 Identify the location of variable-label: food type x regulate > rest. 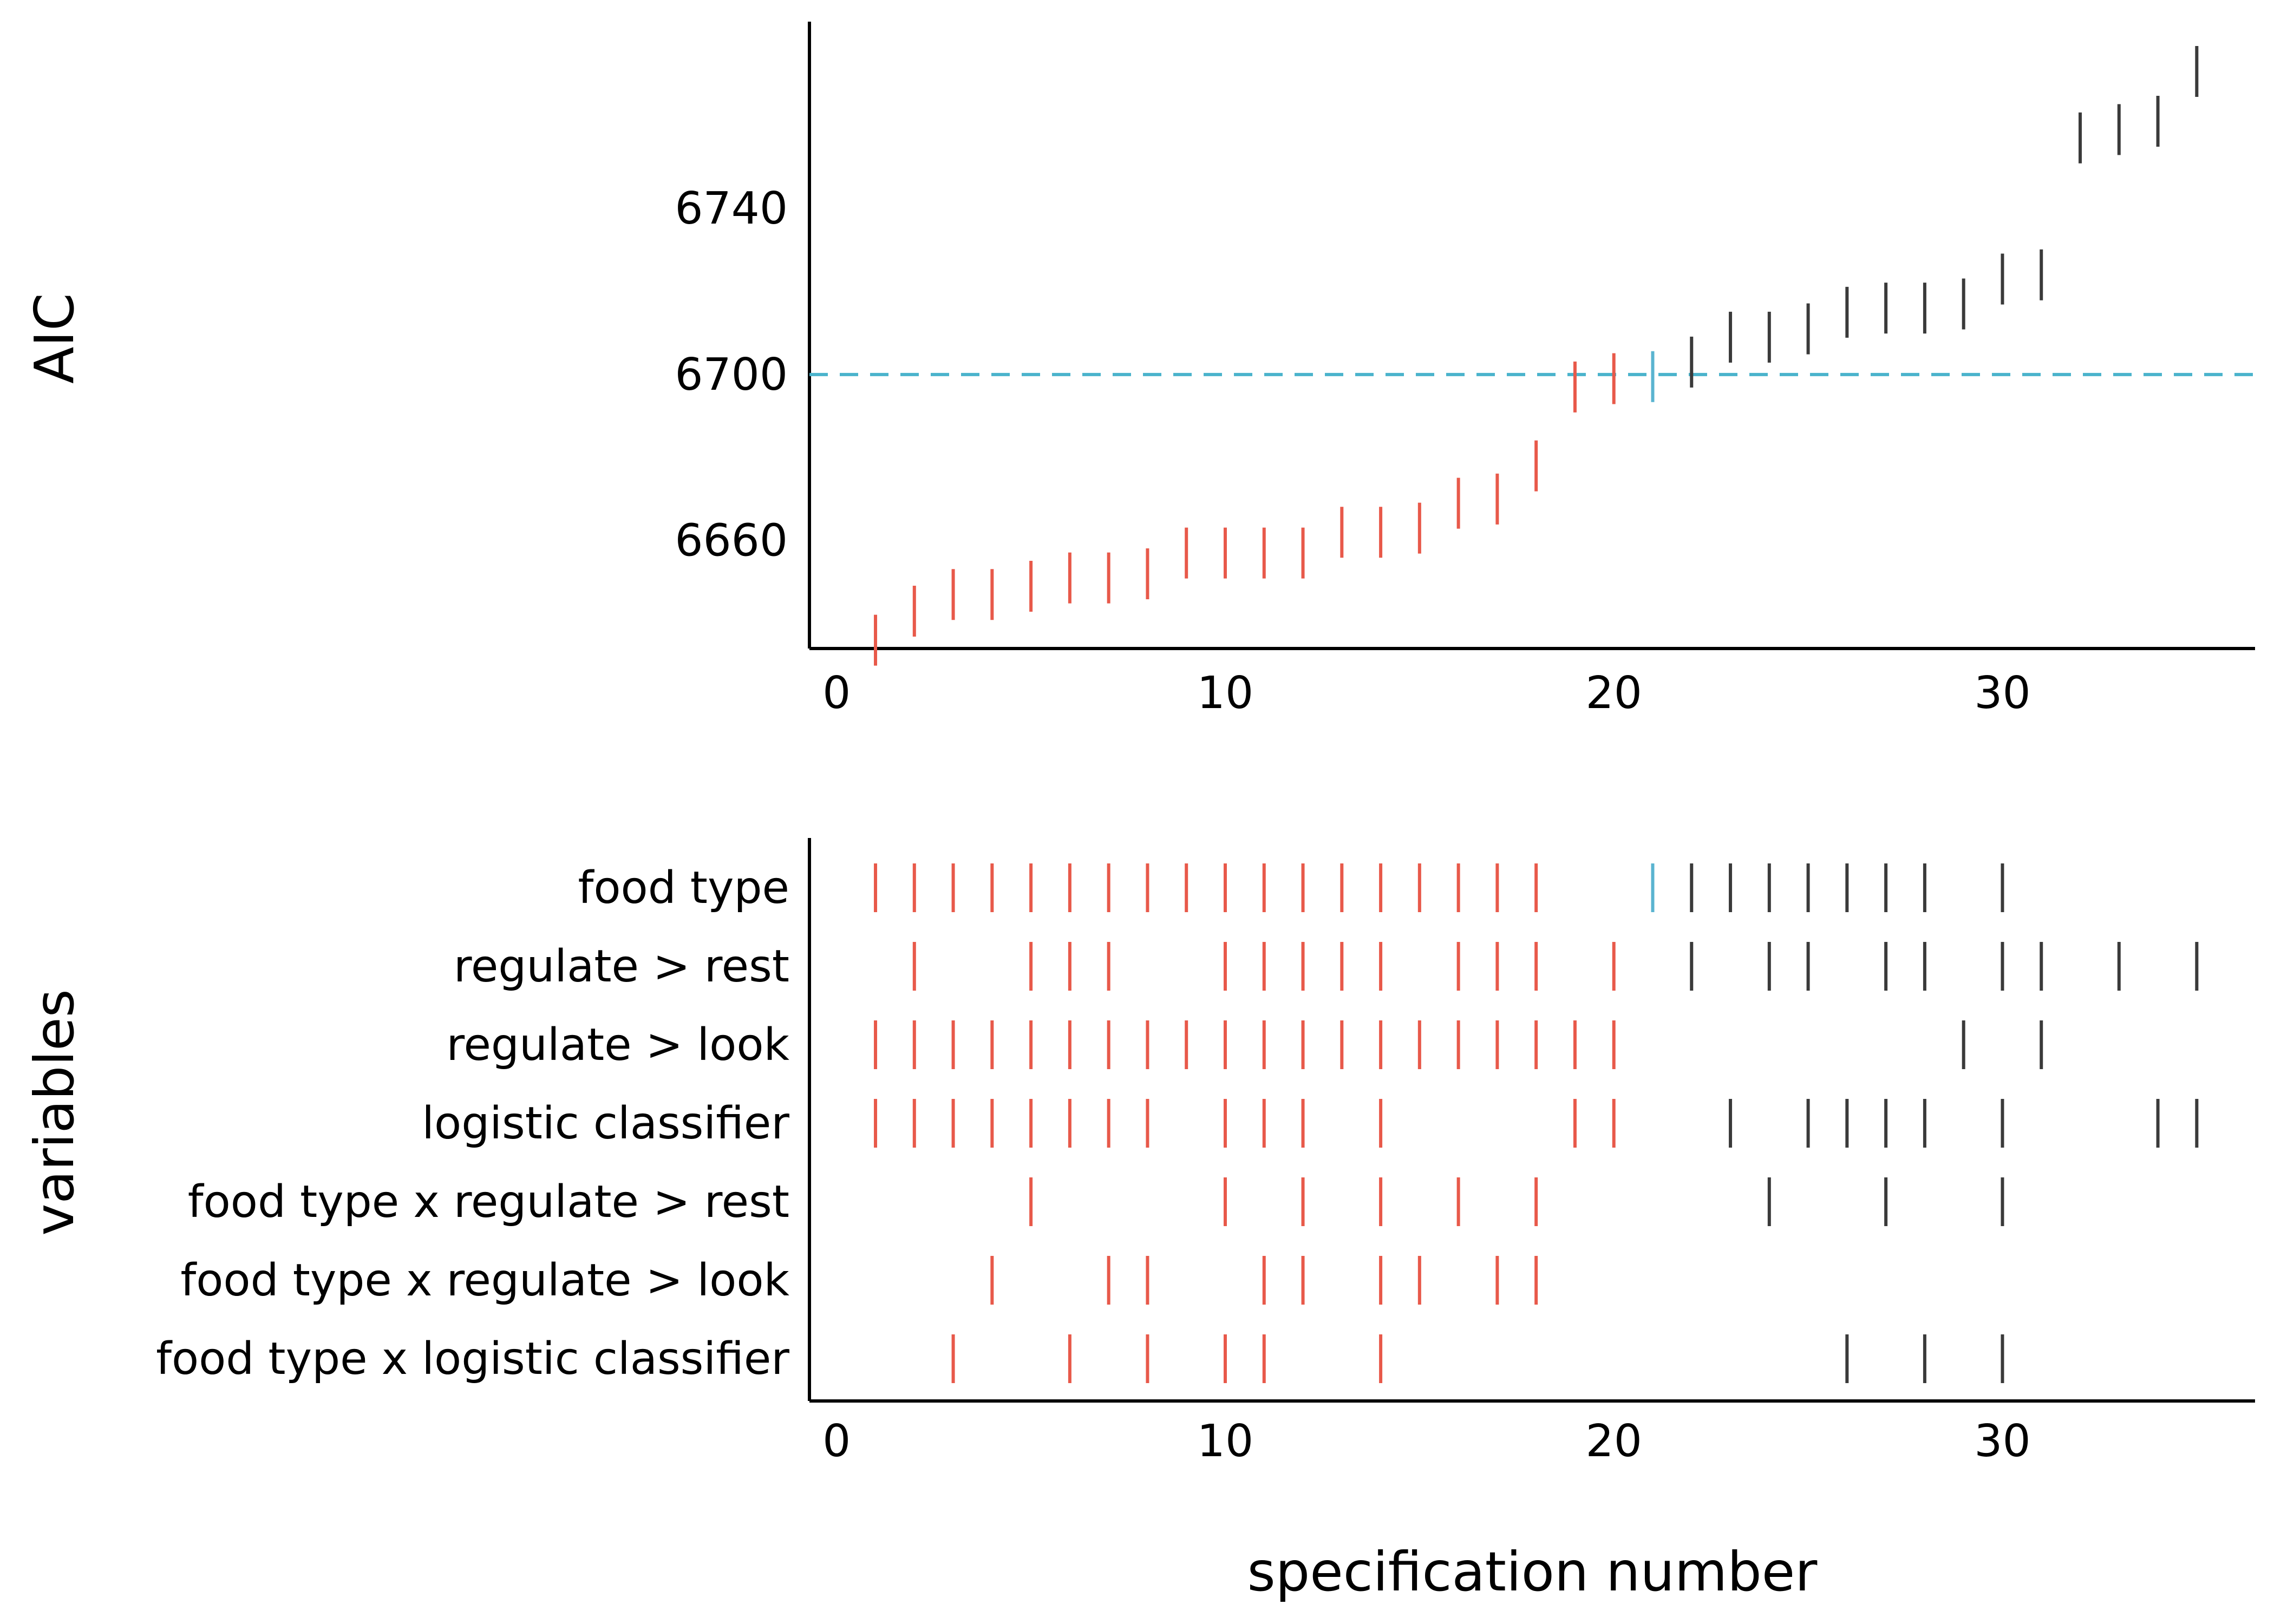
(489, 1202).